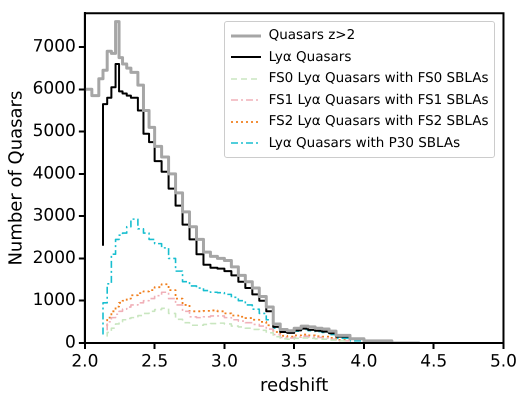 This screenshot has height=399, width=520. I want to click on y-tick-label: 6000, so click(54, 88).